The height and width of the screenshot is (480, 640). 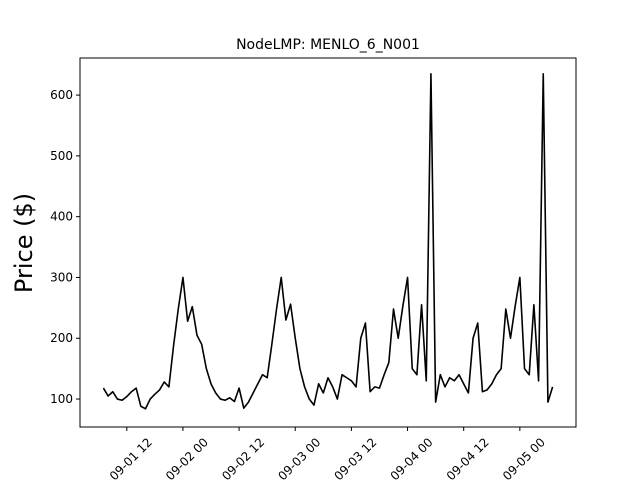 What do you see at coordinates (61, 338) in the screenshot?
I see `y-tick-label: 200` at bounding box center [61, 338].